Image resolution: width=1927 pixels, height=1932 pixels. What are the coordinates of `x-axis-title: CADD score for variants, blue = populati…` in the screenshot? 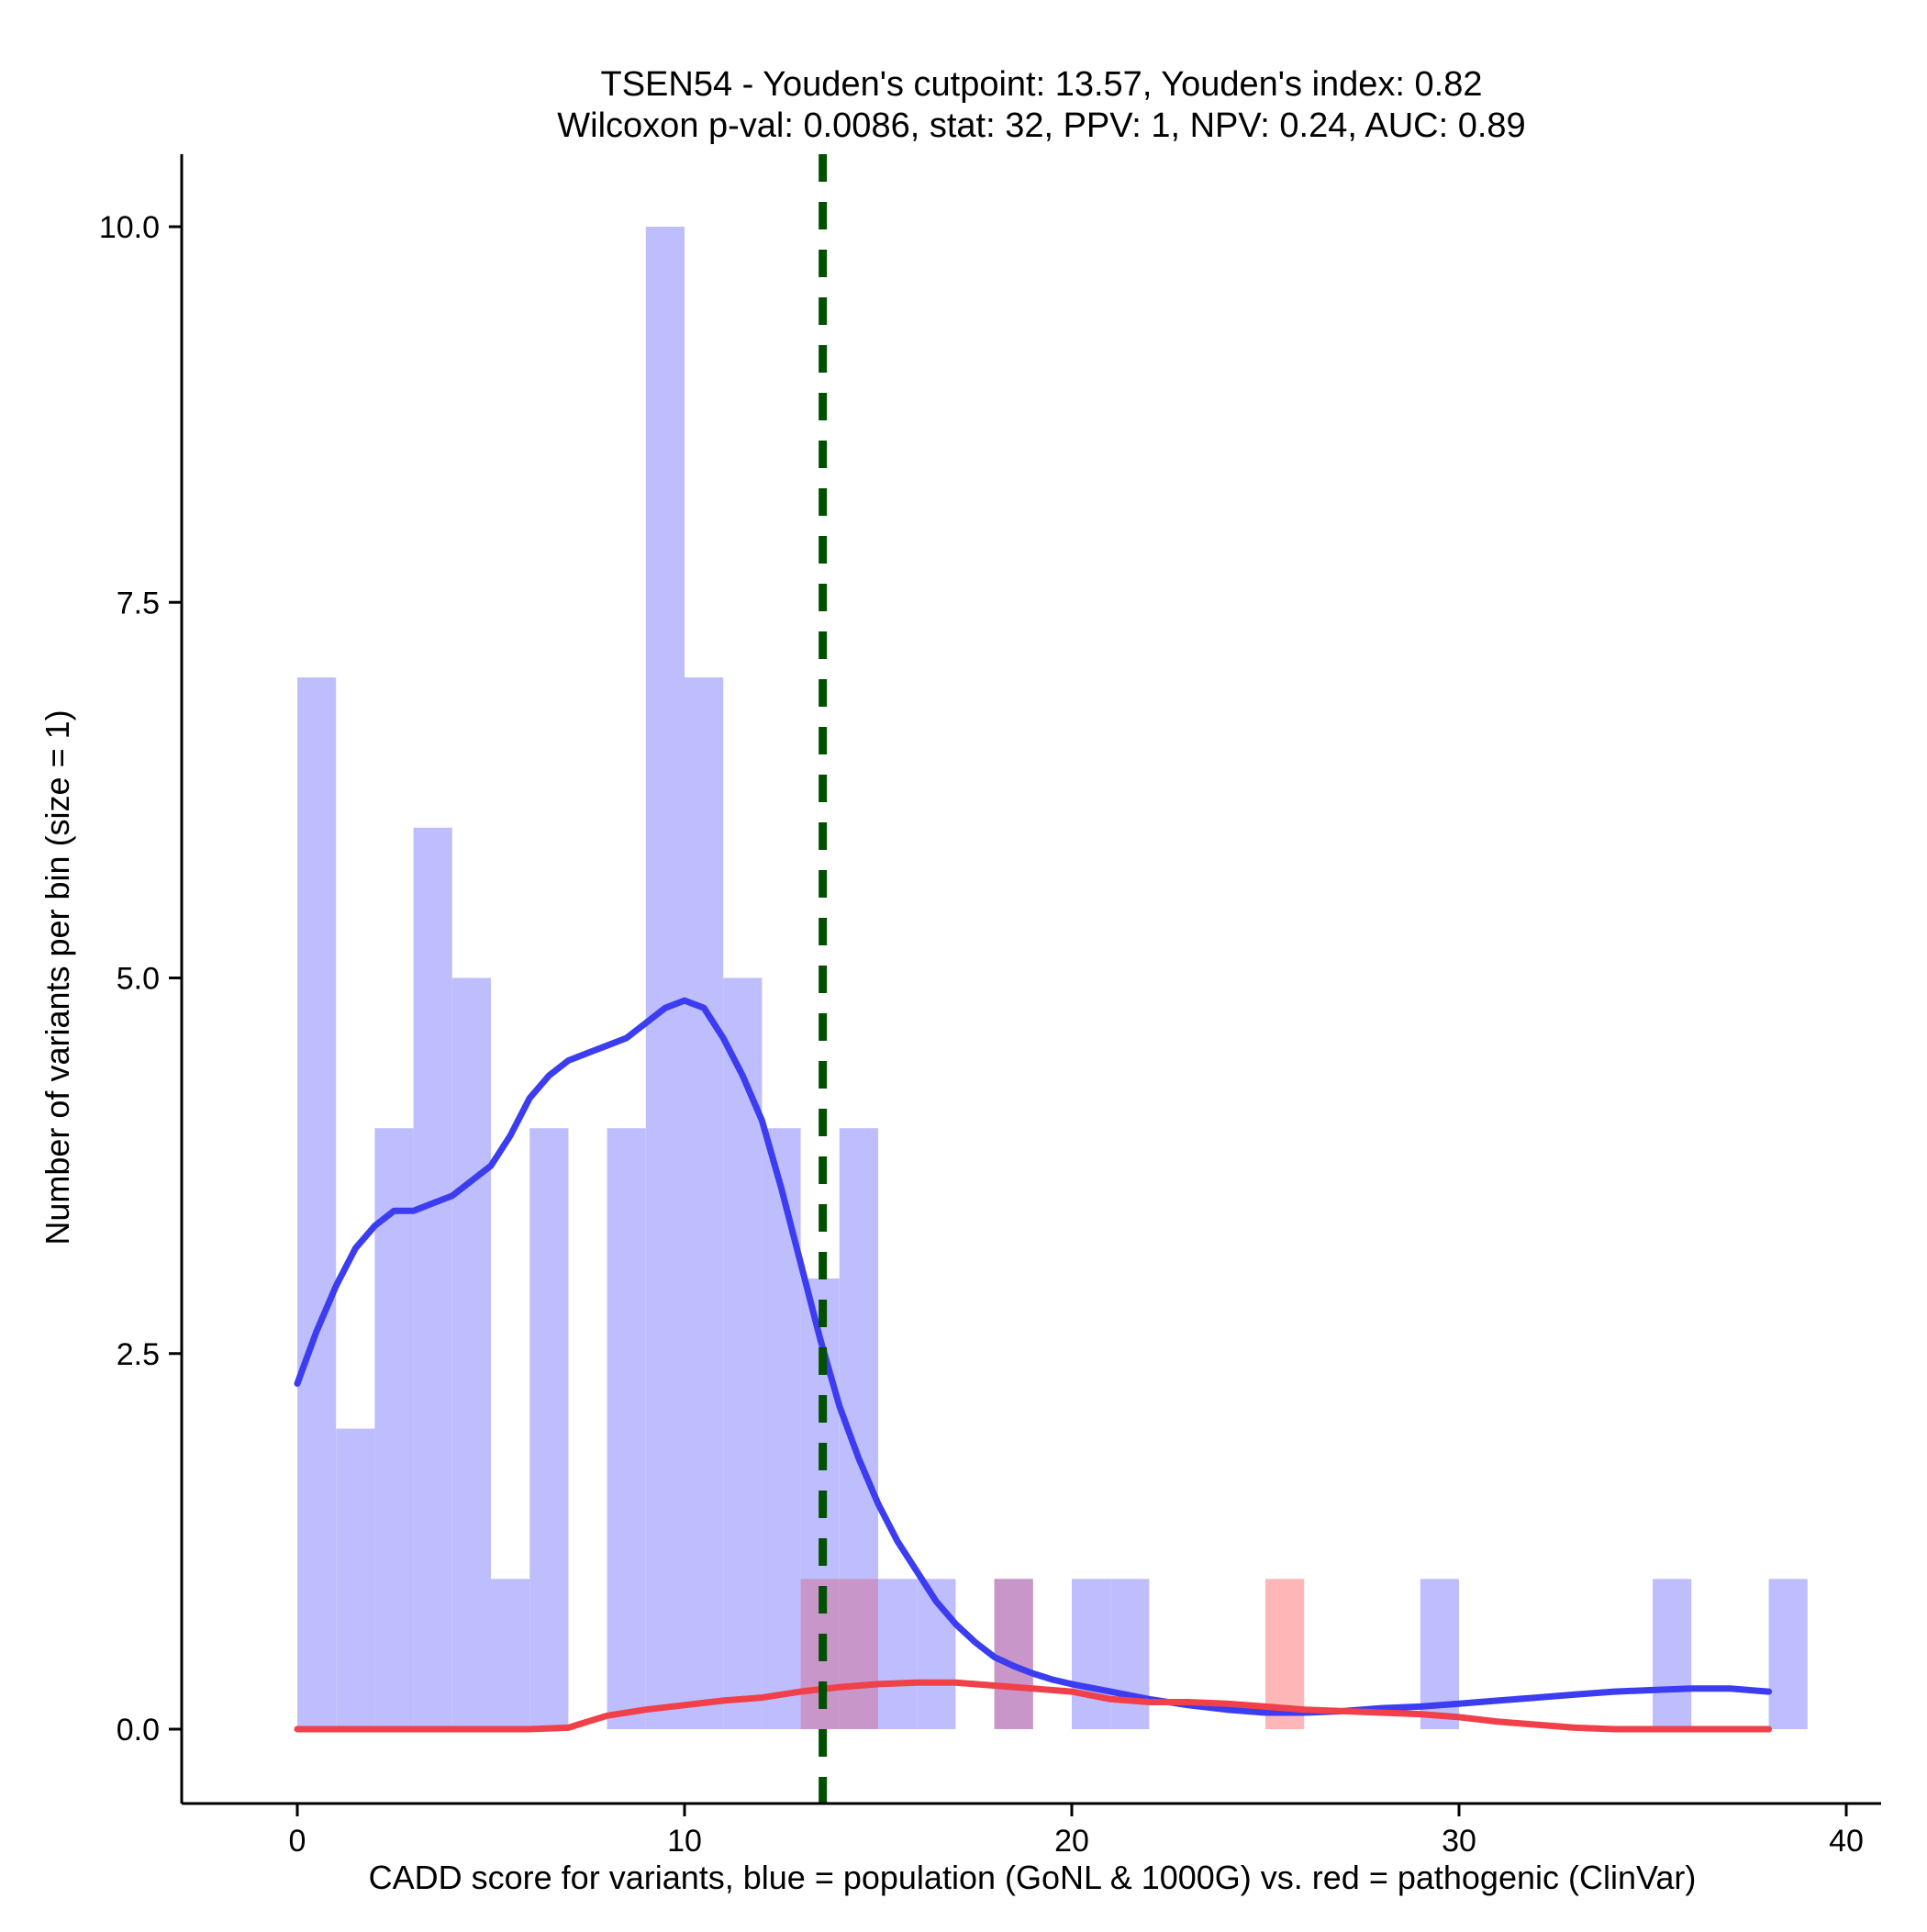 It's located at (1033, 1877).